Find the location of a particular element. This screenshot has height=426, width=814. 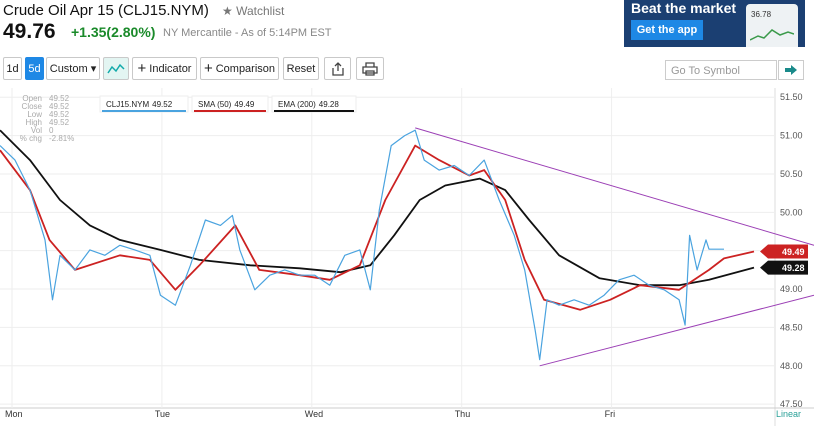

ad-headline: Beat the market is located at coordinates (684, 8).